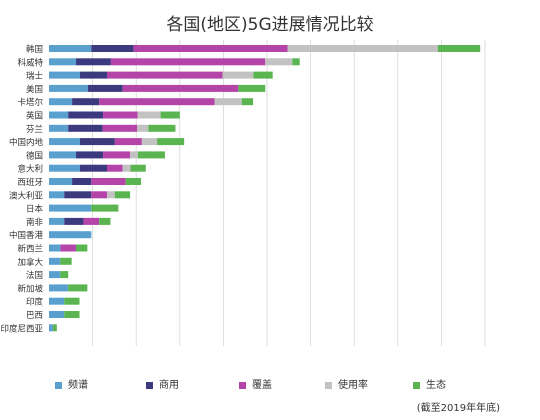 This screenshot has height=420, width=540. What do you see at coordinates (169, 385) in the screenshot?
I see `legend-label: 商用` at bounding box center [169, 385].